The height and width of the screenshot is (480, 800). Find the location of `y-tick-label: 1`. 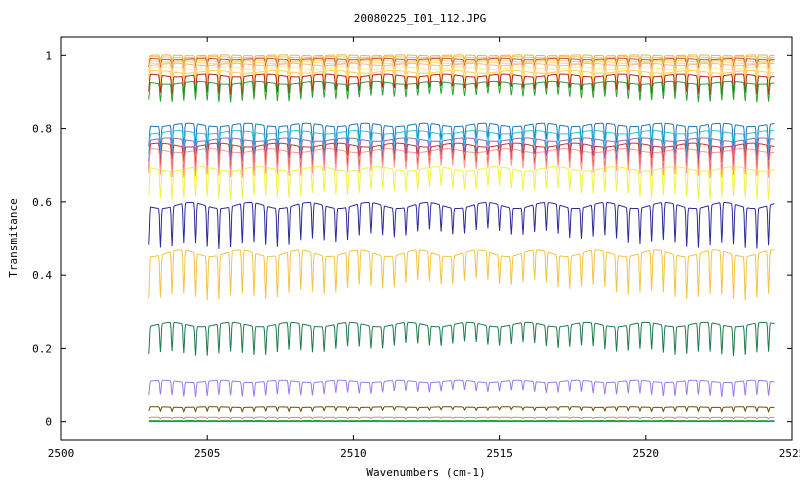

y-tick-label: 1 is located at coordinates (48, 55).